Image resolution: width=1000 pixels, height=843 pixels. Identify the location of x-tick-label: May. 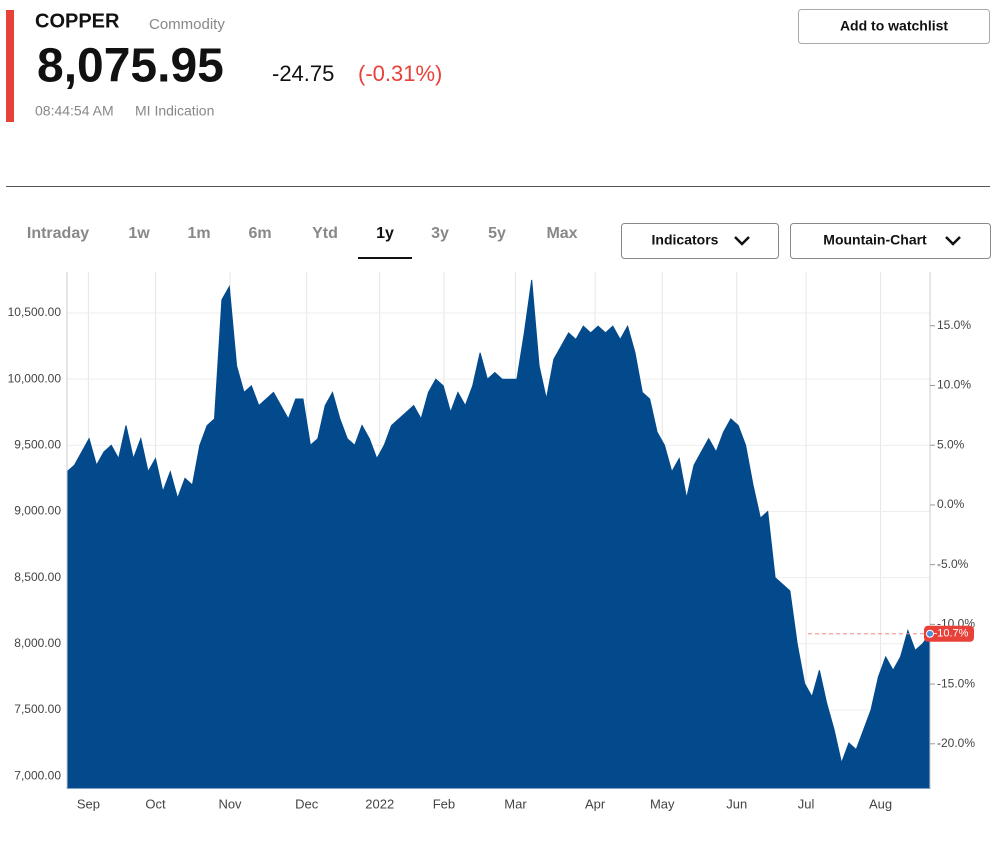
(662, 803).